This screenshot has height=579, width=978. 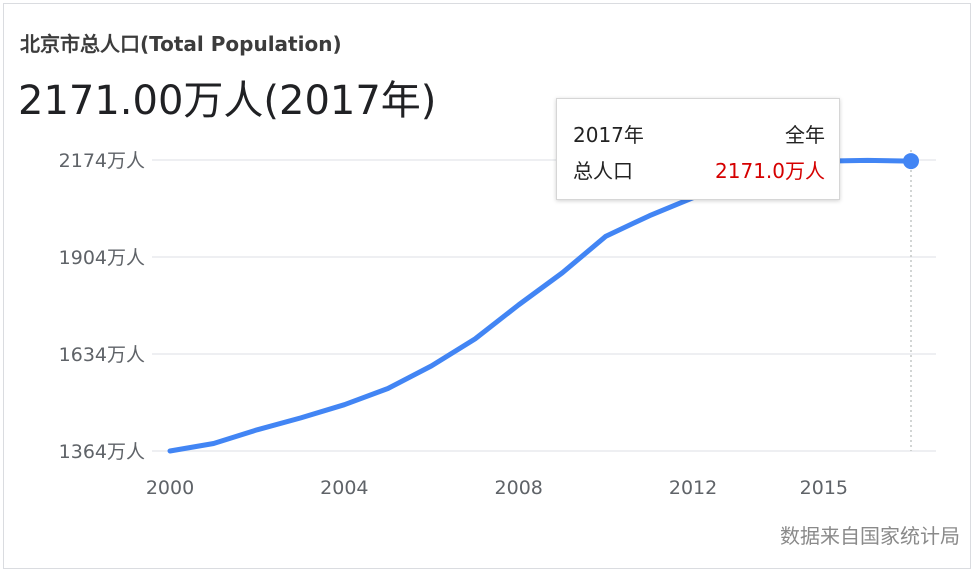 I want to click on y-axis-ticks: 1364万人 1634万人 1904万人 2174万人, so click(x=102, y=306).